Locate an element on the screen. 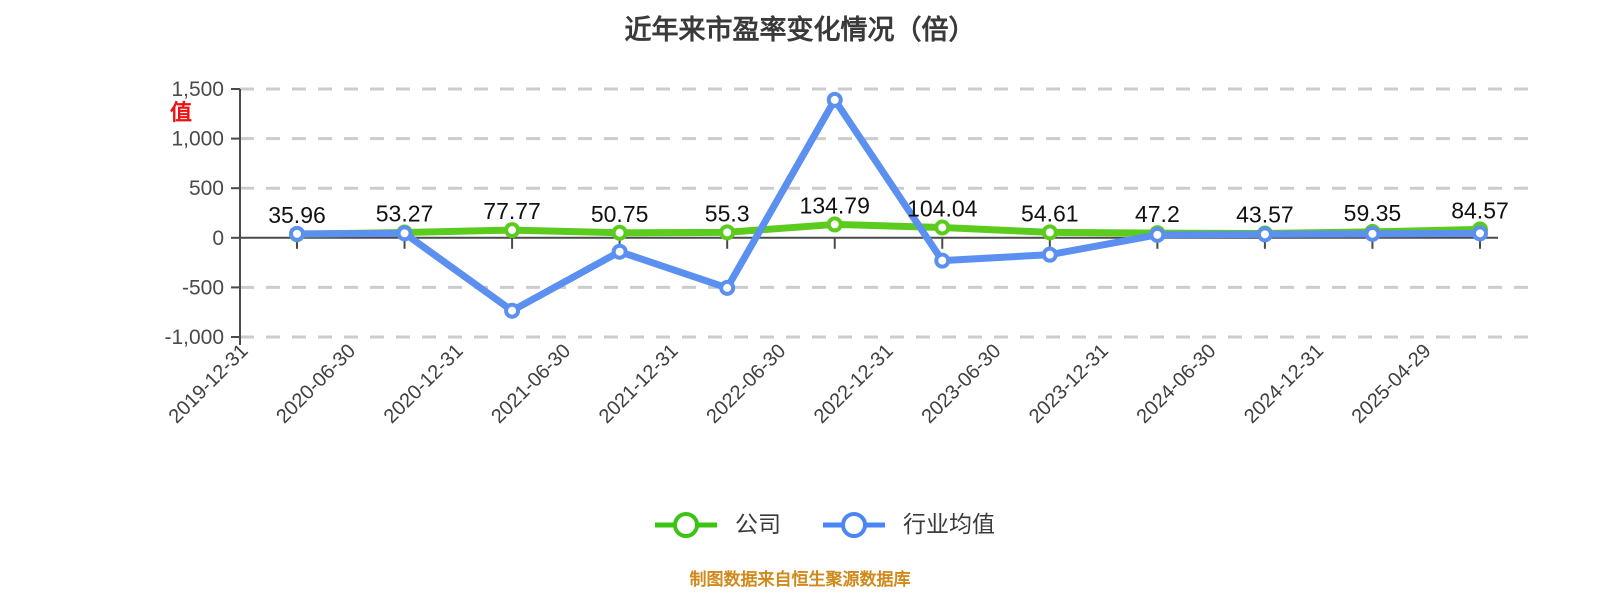  chart-title: 近年来市盈率变化情况（倍） is located at coordinates (800, 30).